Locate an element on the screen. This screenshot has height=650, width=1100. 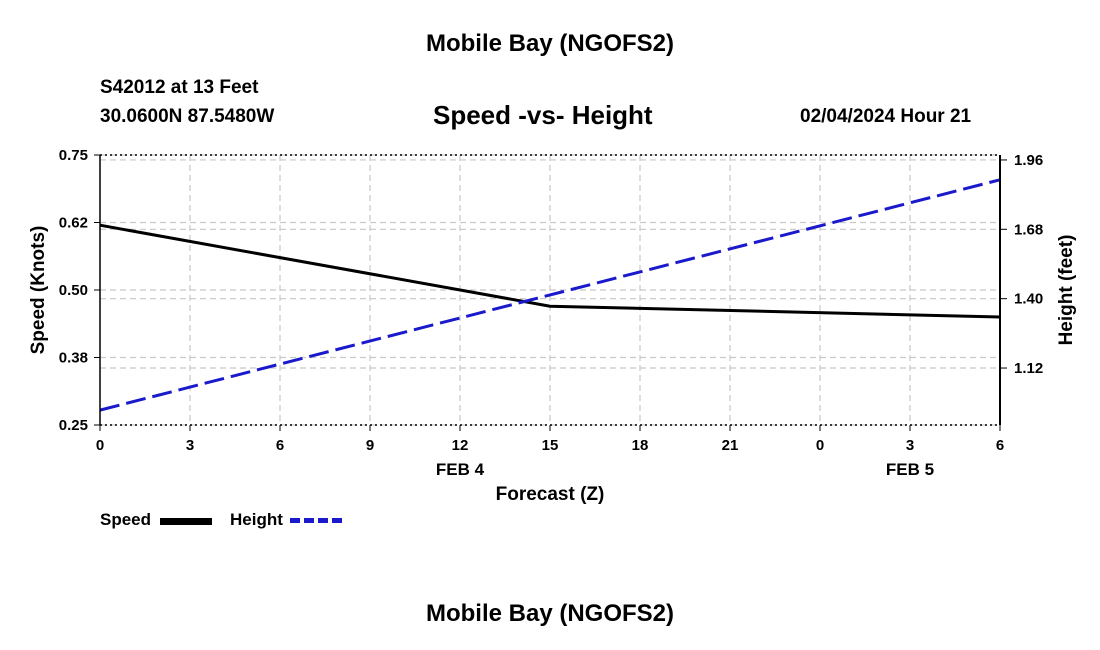
x-tick-label: 21 is located at coordinates (730, 445).